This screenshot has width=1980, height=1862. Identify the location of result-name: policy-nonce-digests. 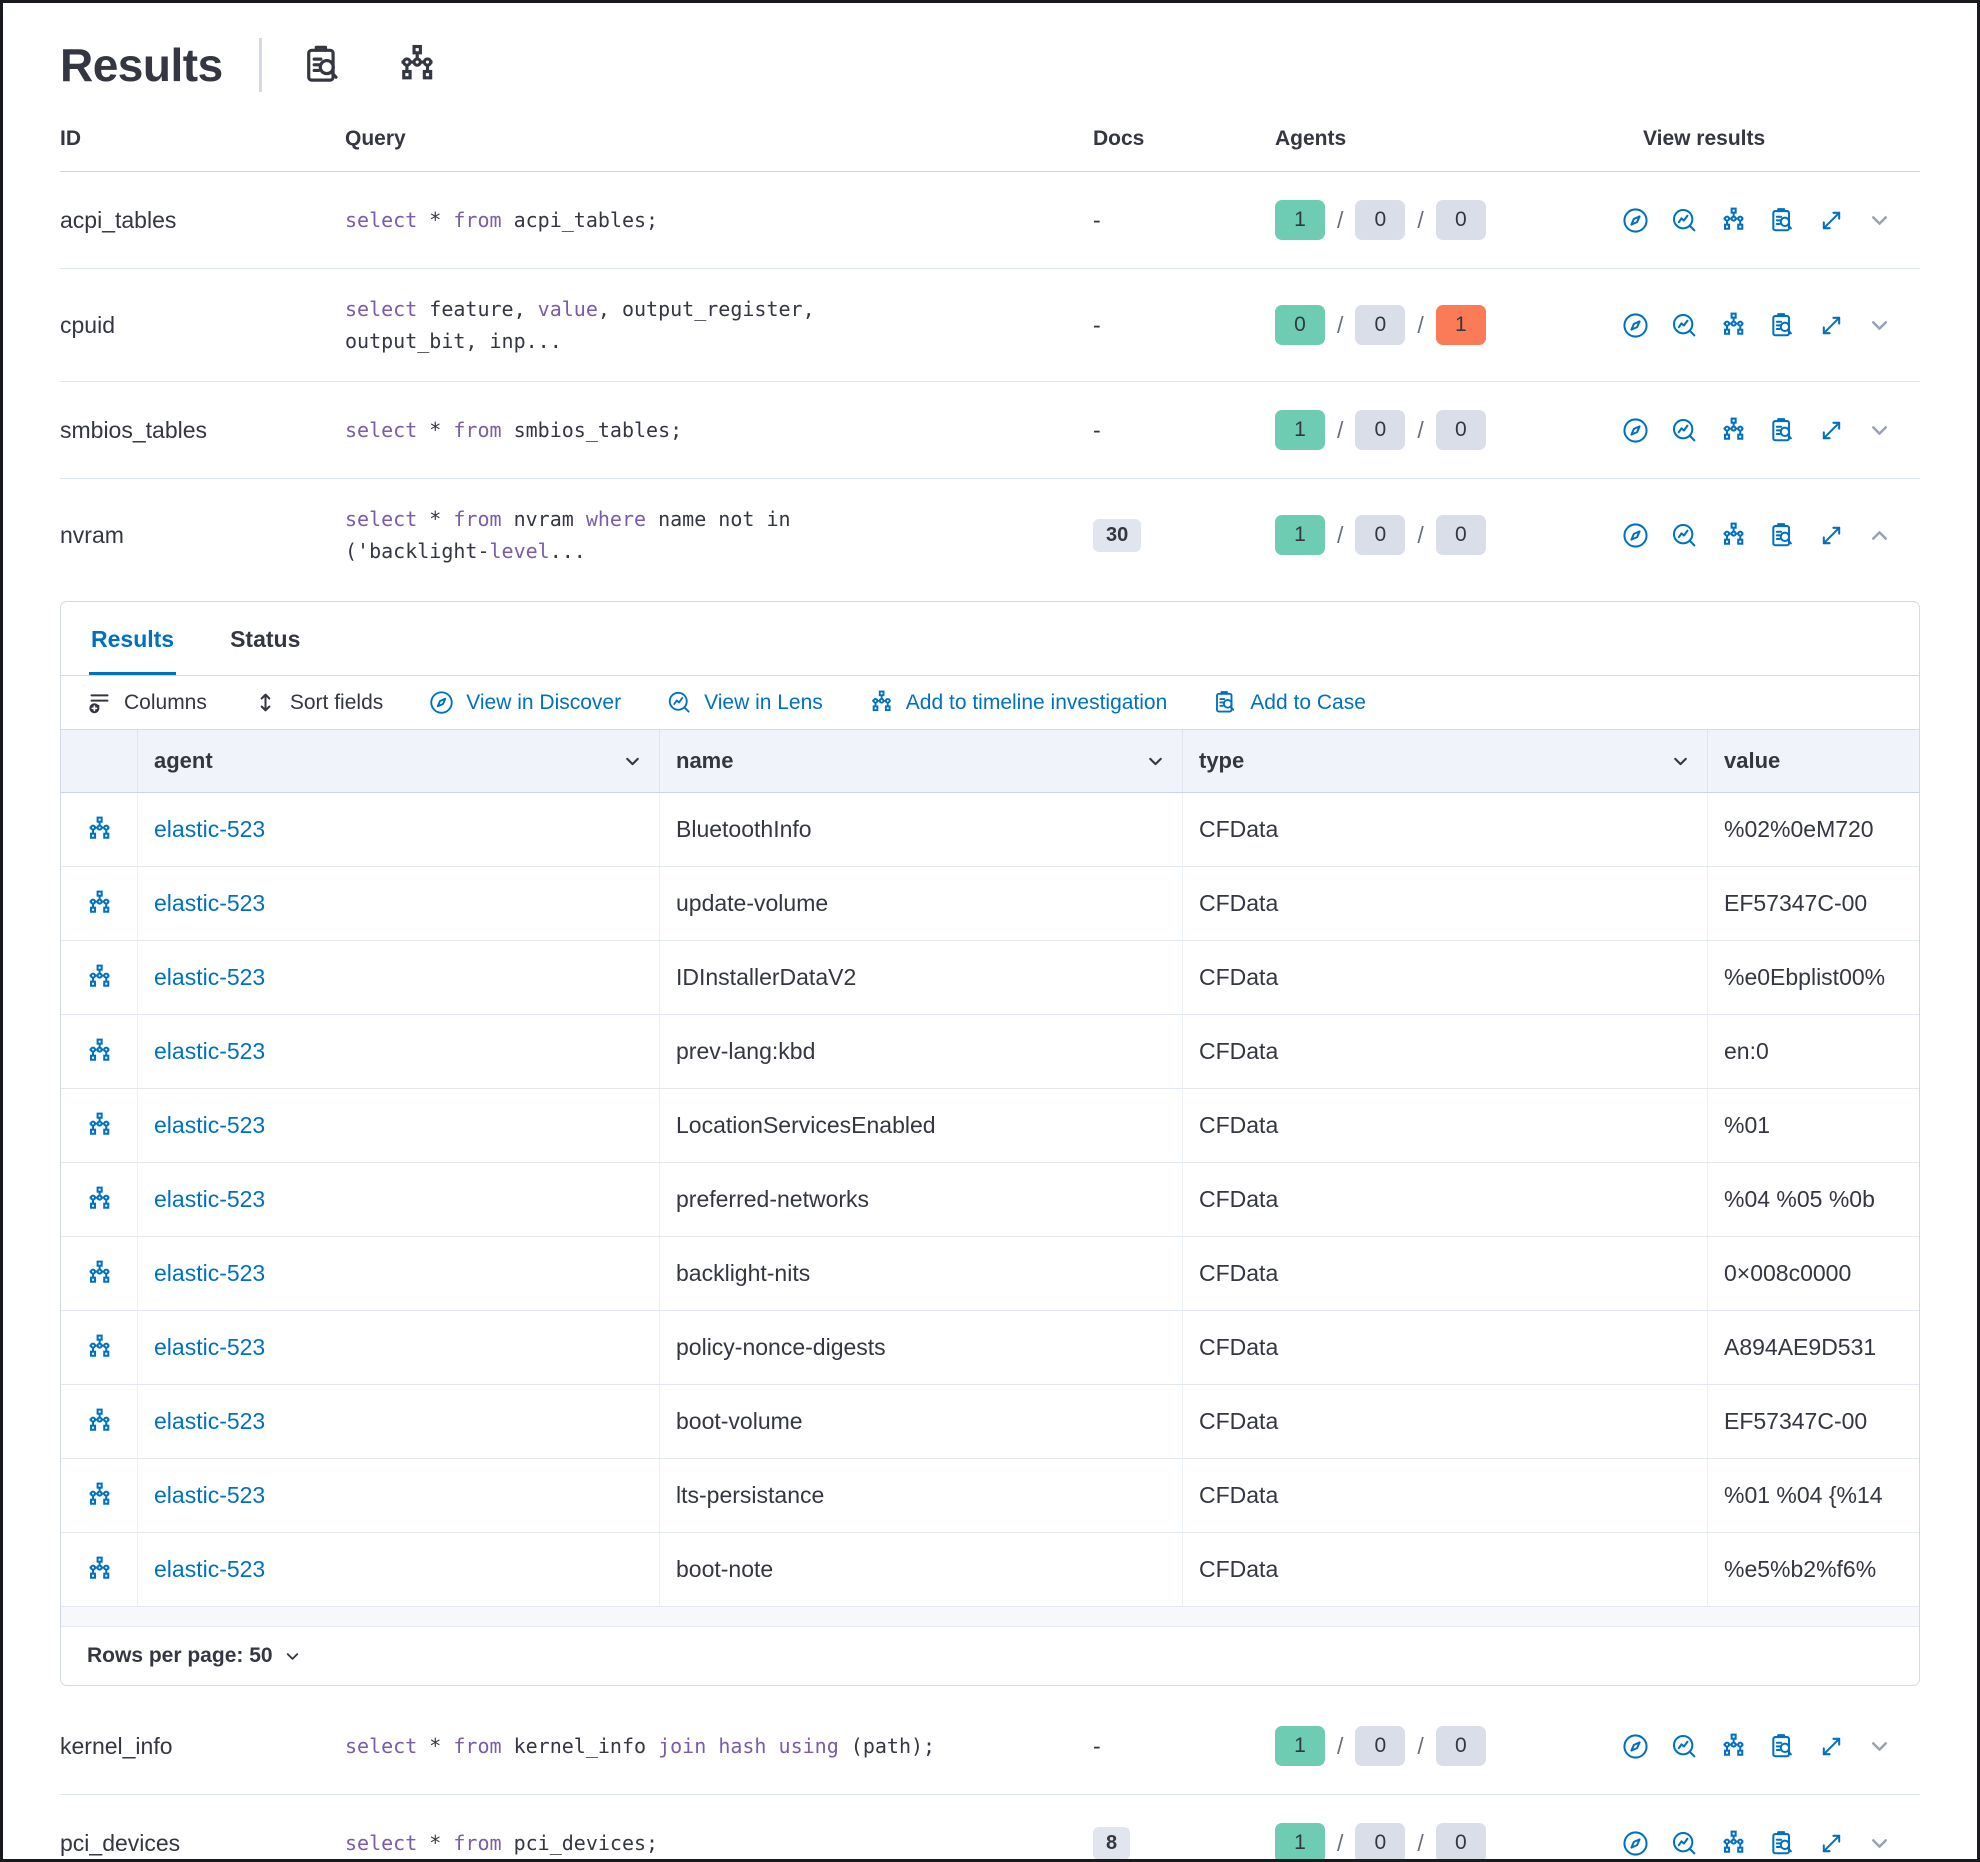
(921, 1347).